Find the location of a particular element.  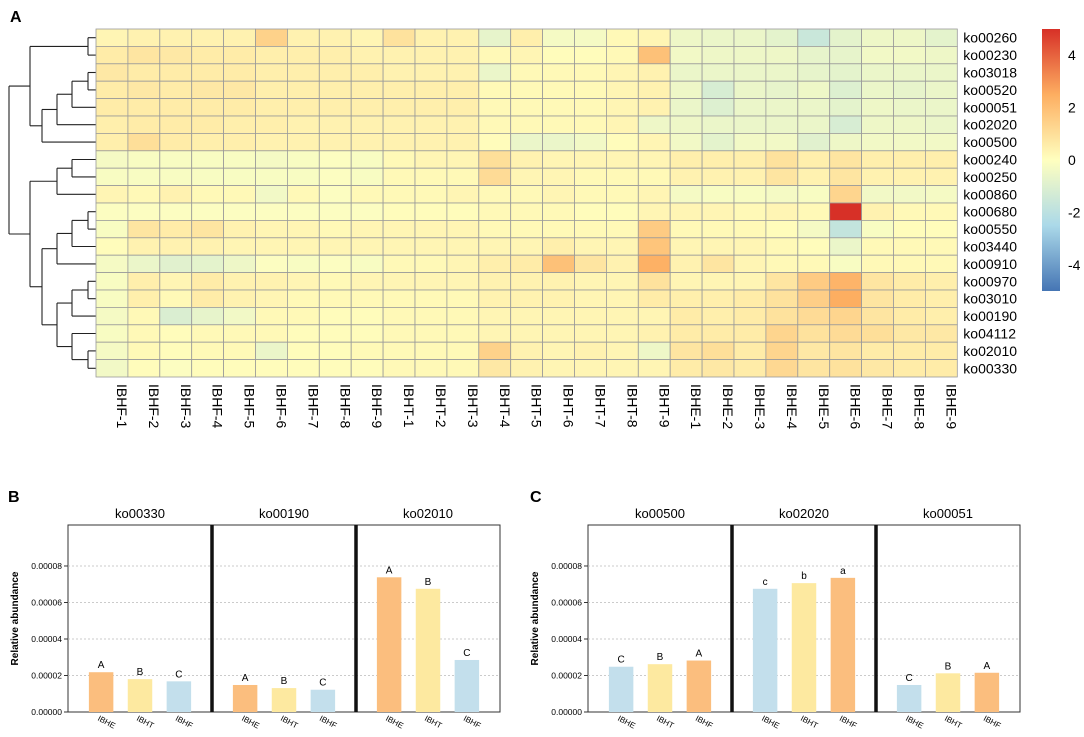

column-label: IBHF-9 is located at coordinates (377, 406).